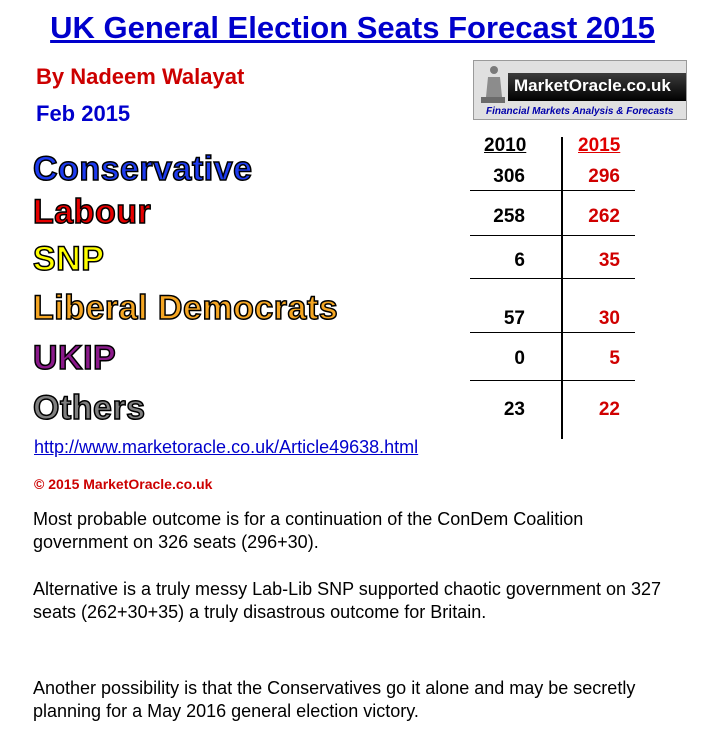 The image size is (705, 736). What do you see at coordinates (505, 145) in the screenshot?
I see `column-header-2010: 2010` at bounding box center [505, 145].